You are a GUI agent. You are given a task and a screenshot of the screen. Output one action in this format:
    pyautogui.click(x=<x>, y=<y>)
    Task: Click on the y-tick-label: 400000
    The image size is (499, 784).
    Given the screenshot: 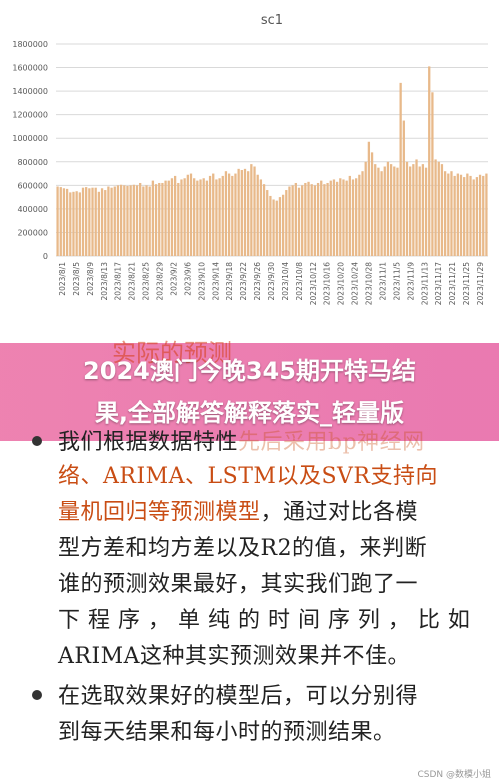 What is the action you would take?
    pyautogui.click(x=32, y=209)
    